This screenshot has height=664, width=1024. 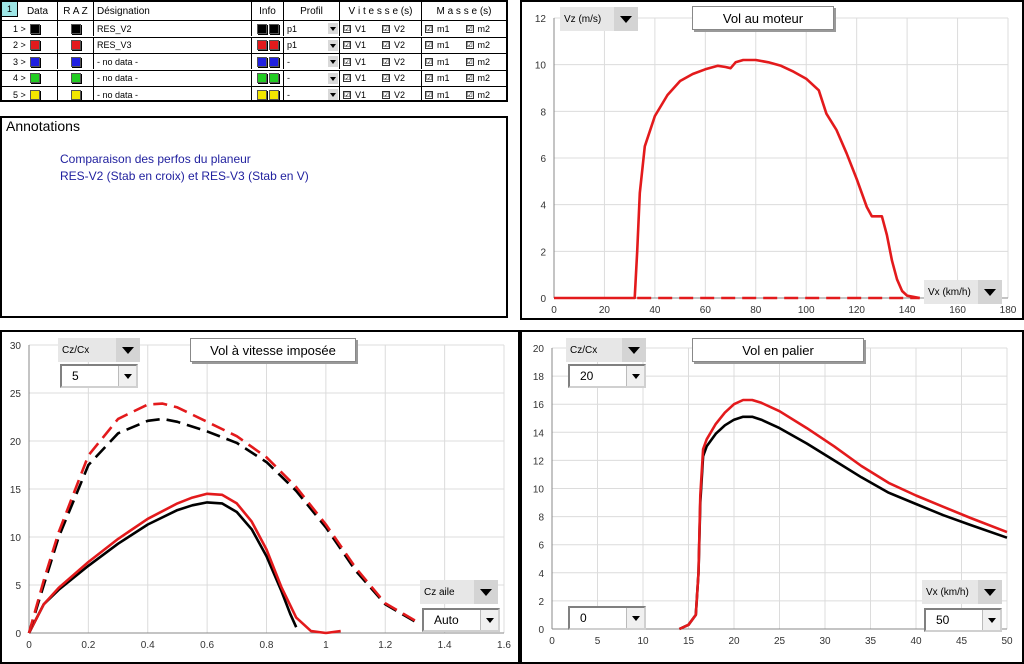 I want to click on level-x-selector: Vx (km/h), so click(x=962, y=592).